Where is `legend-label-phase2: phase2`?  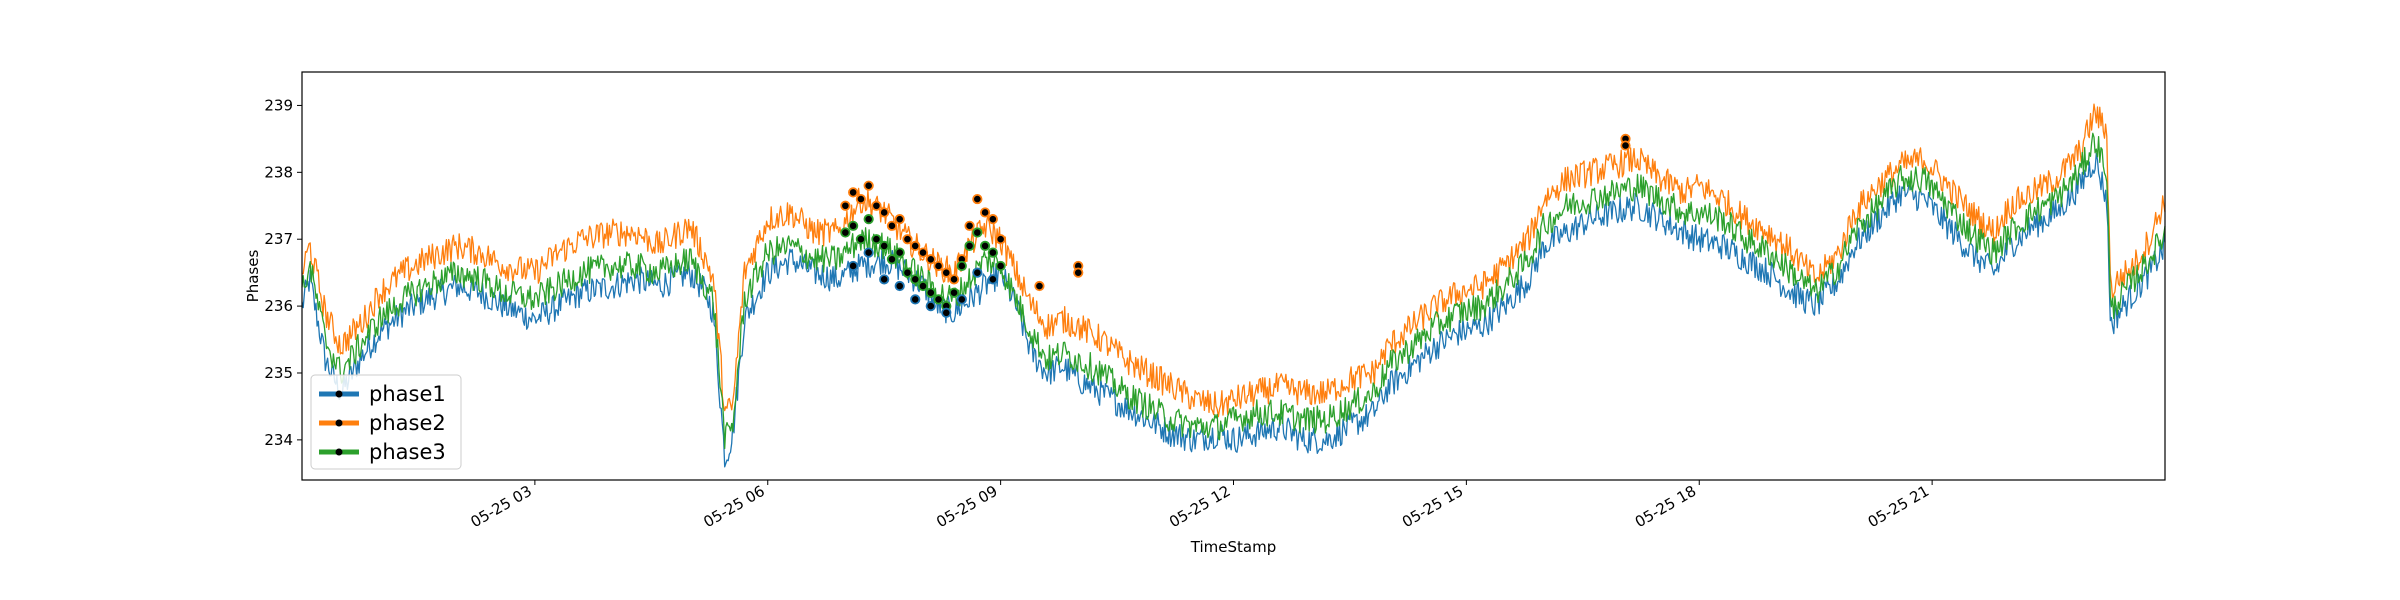
legend-label-phase2: phase2 is located at coordinates (407, 423).